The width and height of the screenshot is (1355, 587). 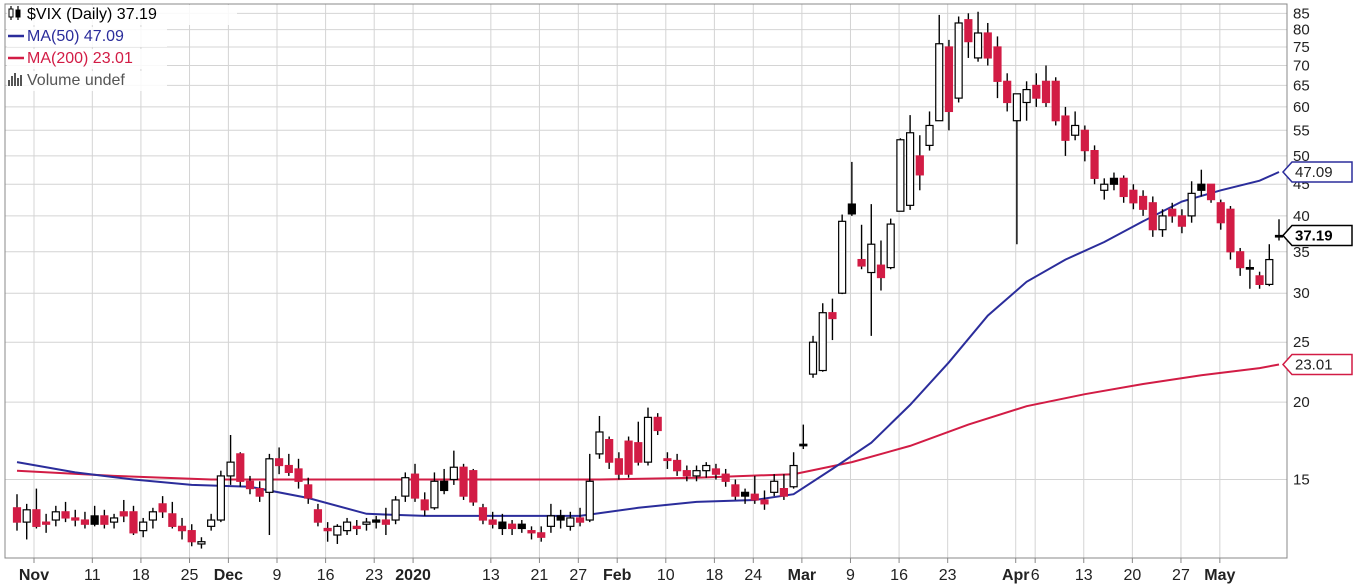 I want to click on price-tags: 47.09 37.19 23.01, so click(x=1317, y=268).